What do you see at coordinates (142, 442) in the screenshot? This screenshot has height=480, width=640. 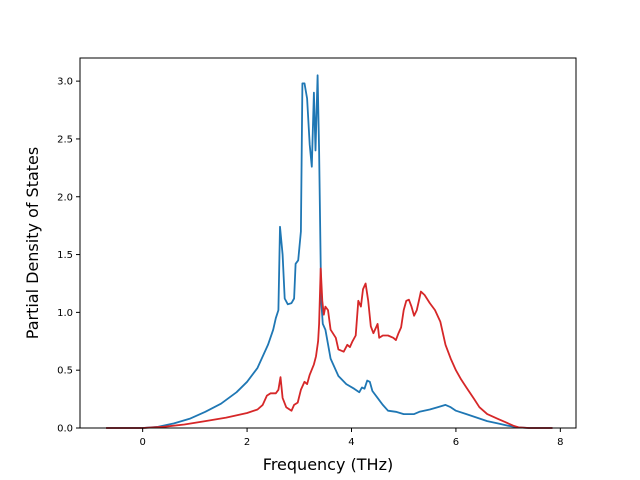 I see `x-tick-label: 0` at bounding box center [142, 442].